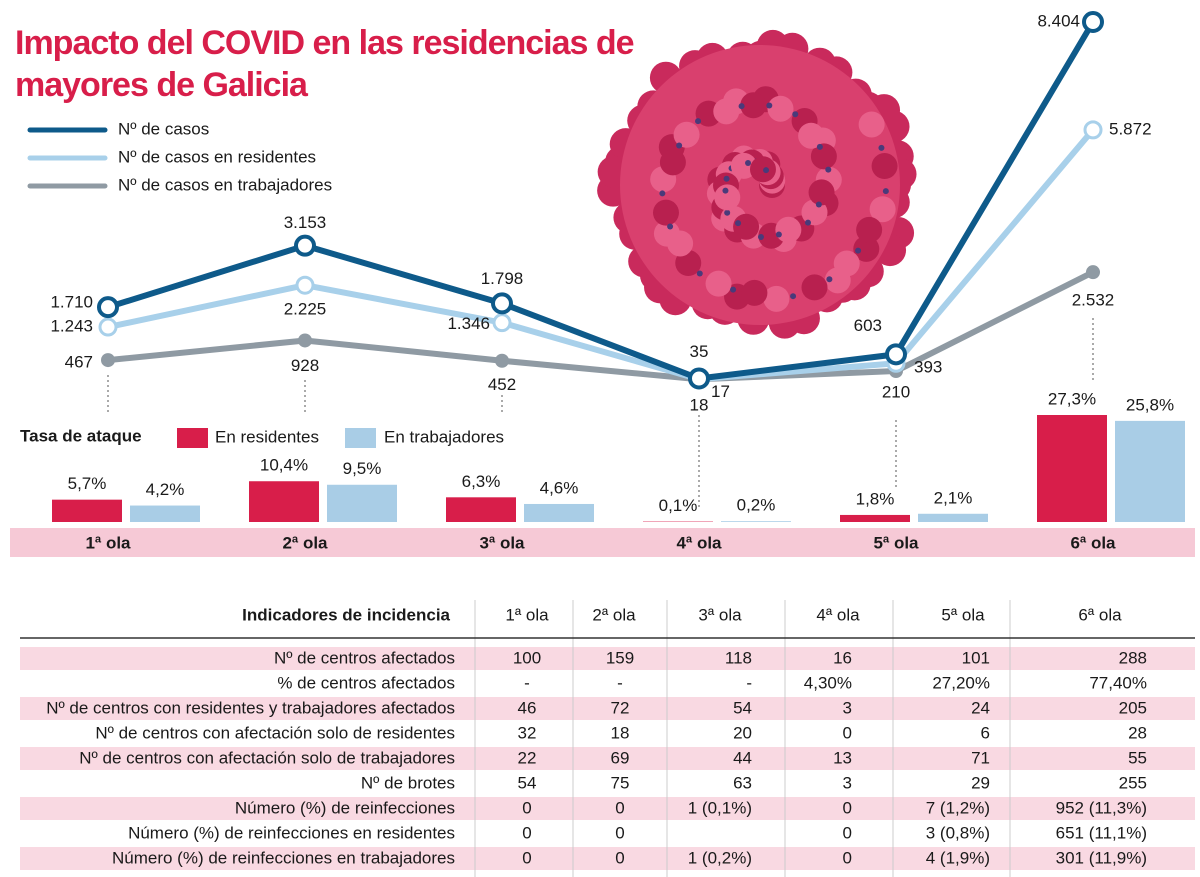 This screenshot has height=877, width=1200. Describe the element at coordinates (71, 326) in the screenshot. I see `data-label: 1.243` at that location.